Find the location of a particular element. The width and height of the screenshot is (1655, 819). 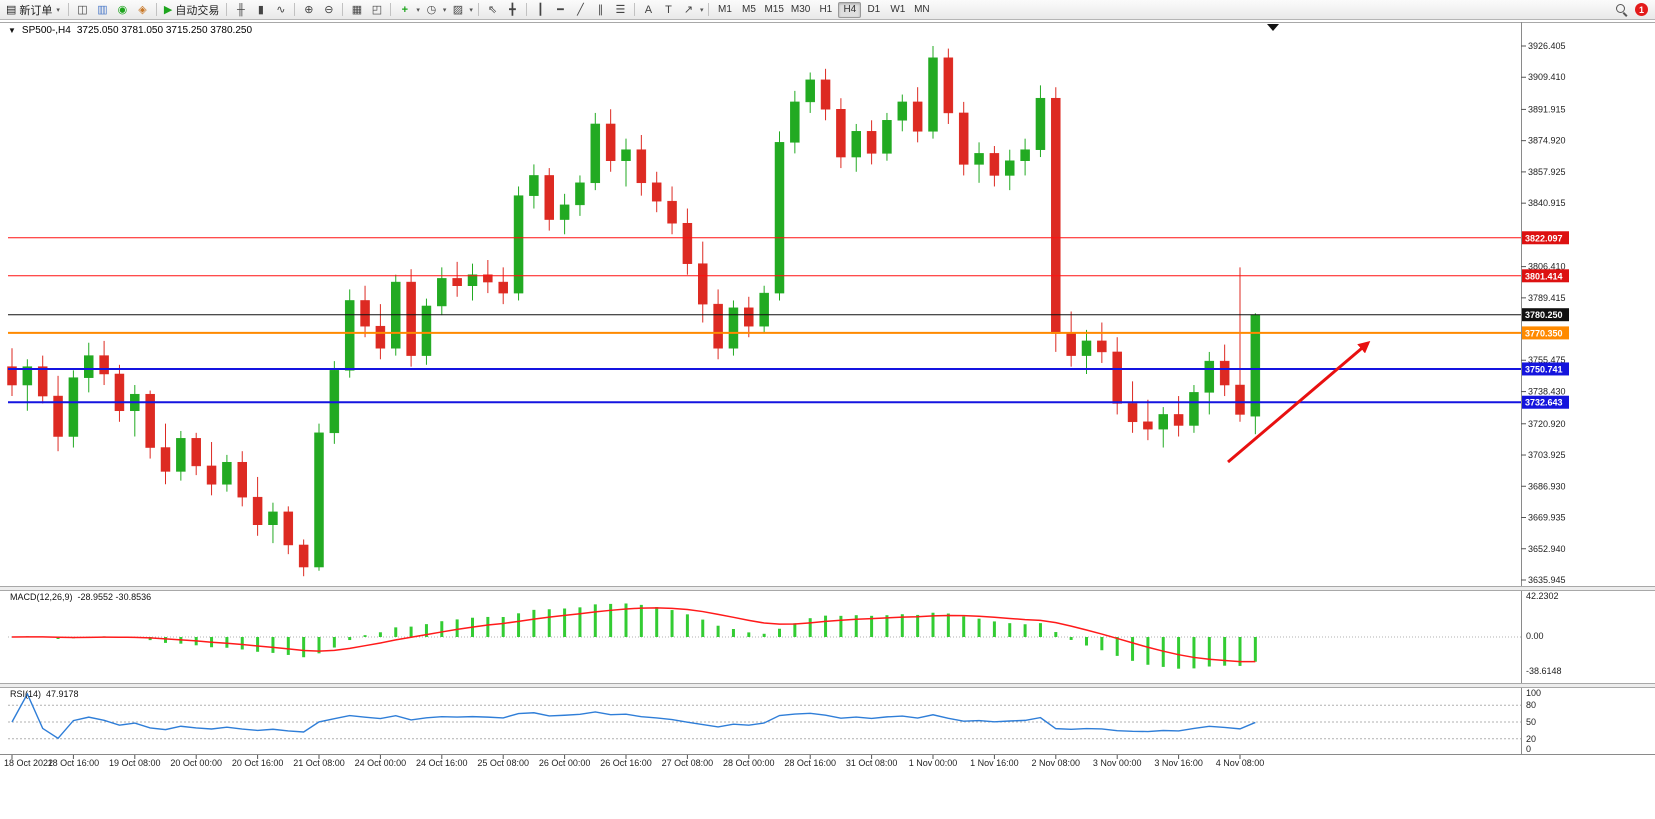

arrows-icon: ↗ is located at coordinates (688, 10).